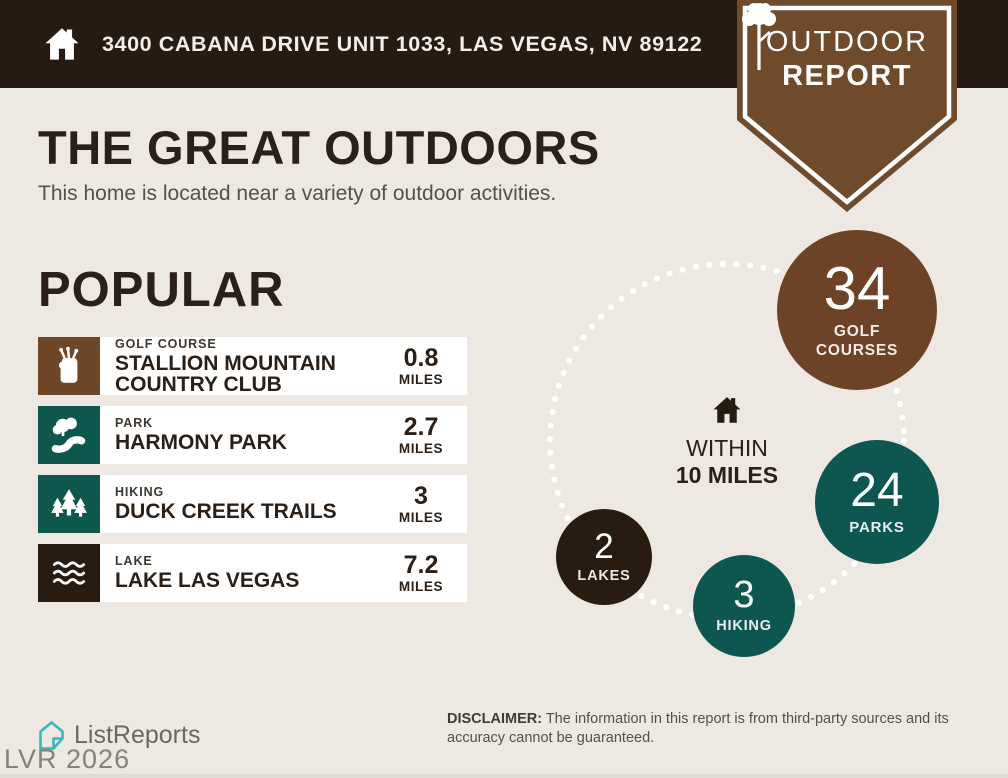 The image size is (1008, 778). I want to click on park-tree-path-icon, so click(68, 435).